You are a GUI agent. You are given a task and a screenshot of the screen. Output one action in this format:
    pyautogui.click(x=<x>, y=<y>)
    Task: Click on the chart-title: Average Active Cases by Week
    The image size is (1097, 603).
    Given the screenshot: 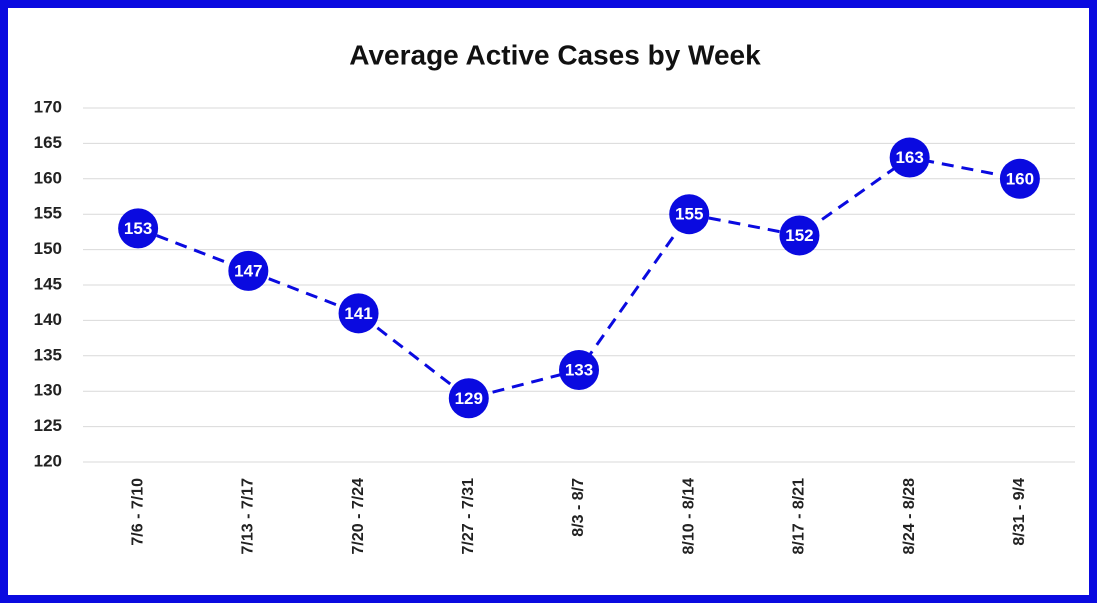 What is the action you would take?
    pyautogui.click(x=555, y=54)
    